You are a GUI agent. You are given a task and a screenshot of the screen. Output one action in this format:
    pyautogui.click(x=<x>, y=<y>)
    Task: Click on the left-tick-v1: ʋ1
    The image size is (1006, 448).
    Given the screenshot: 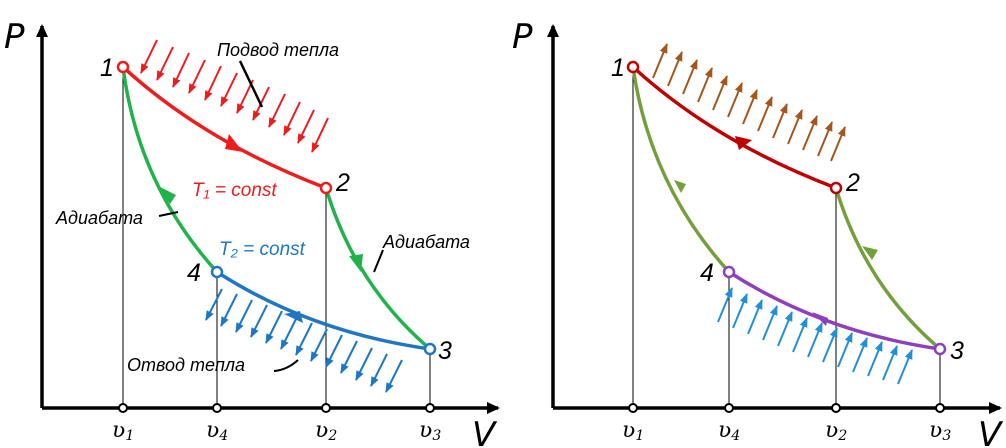 What is the action you would take?
    pyautogui.click(x=123, y=431)
    